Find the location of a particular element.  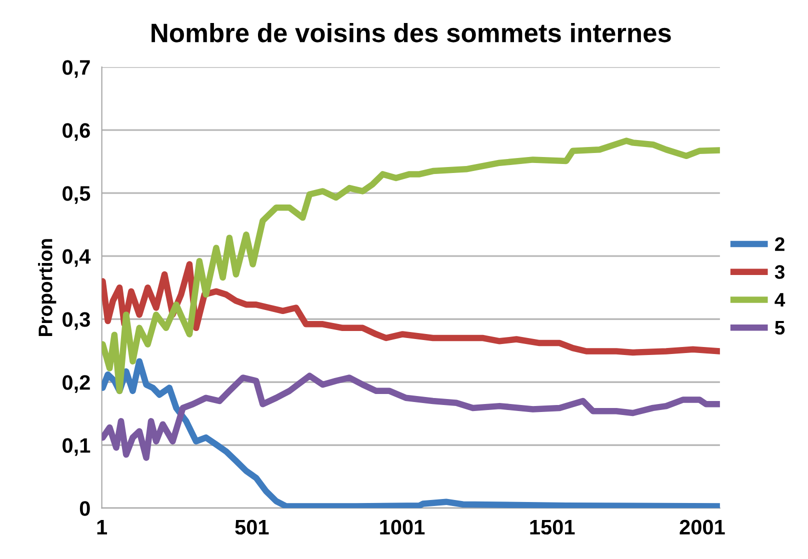

y-tick-label: 0,5 is located at coordinates (76, 195).